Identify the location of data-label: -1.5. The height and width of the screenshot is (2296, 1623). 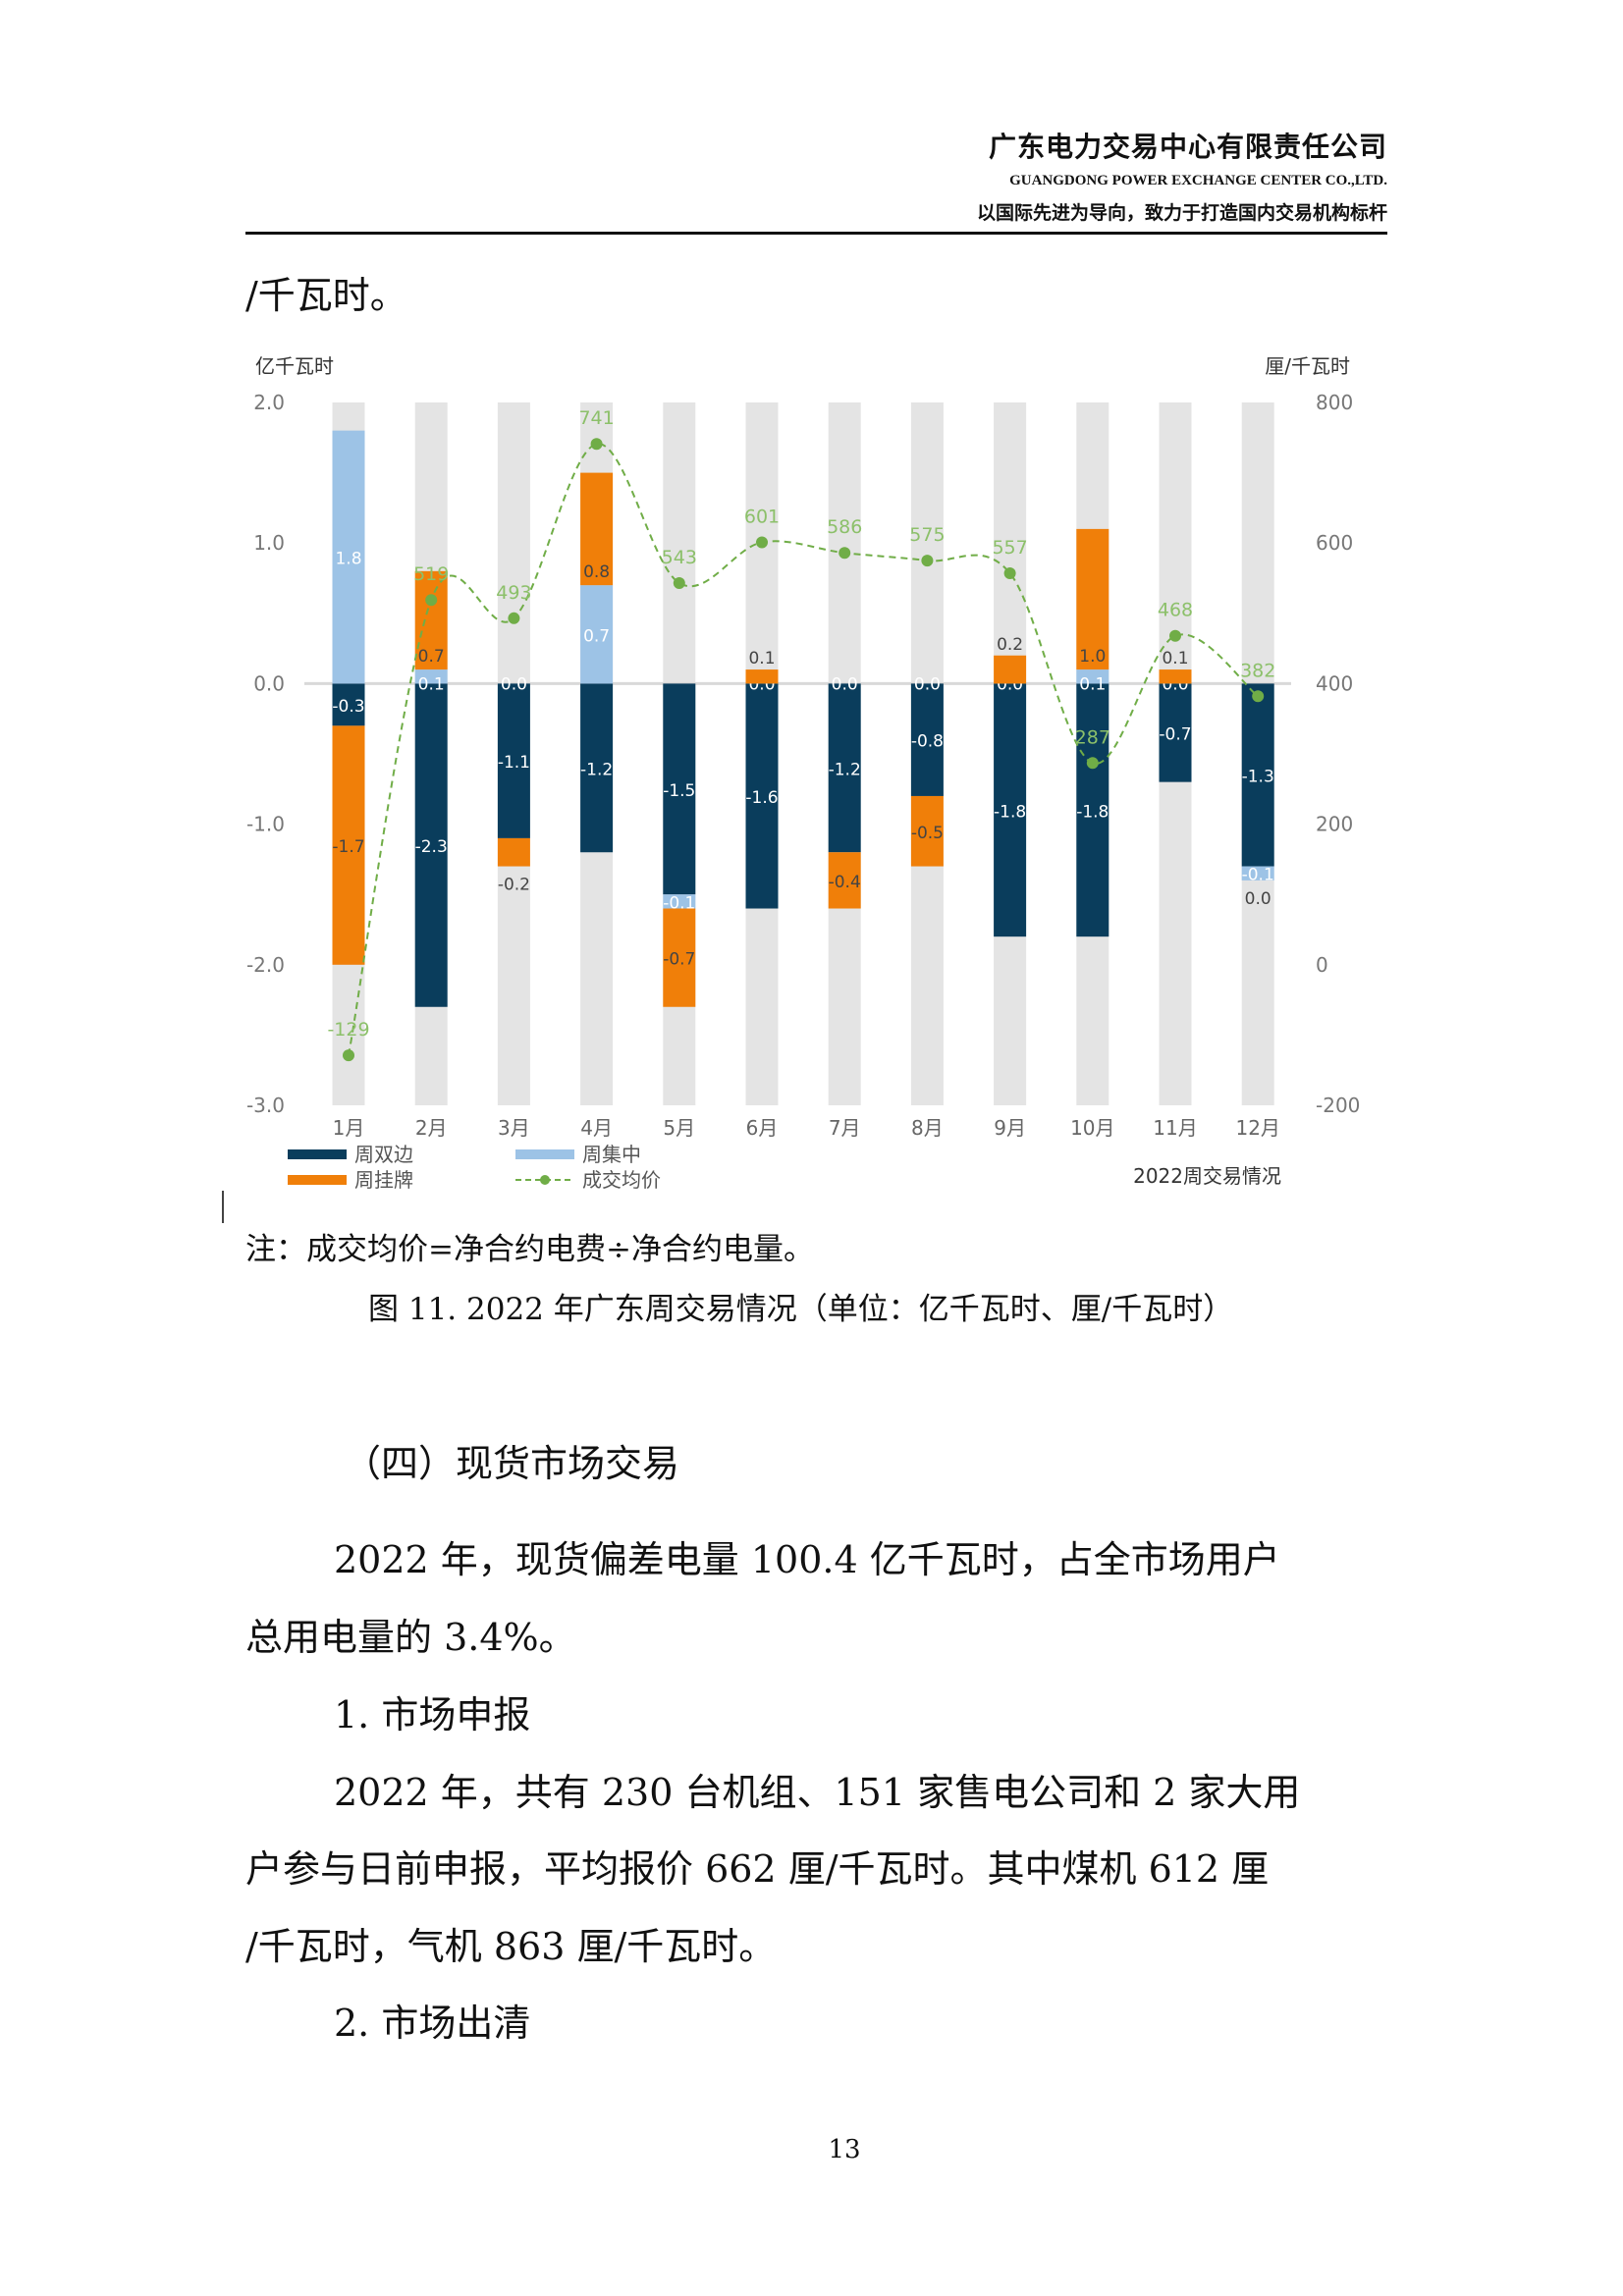
(679, 791).